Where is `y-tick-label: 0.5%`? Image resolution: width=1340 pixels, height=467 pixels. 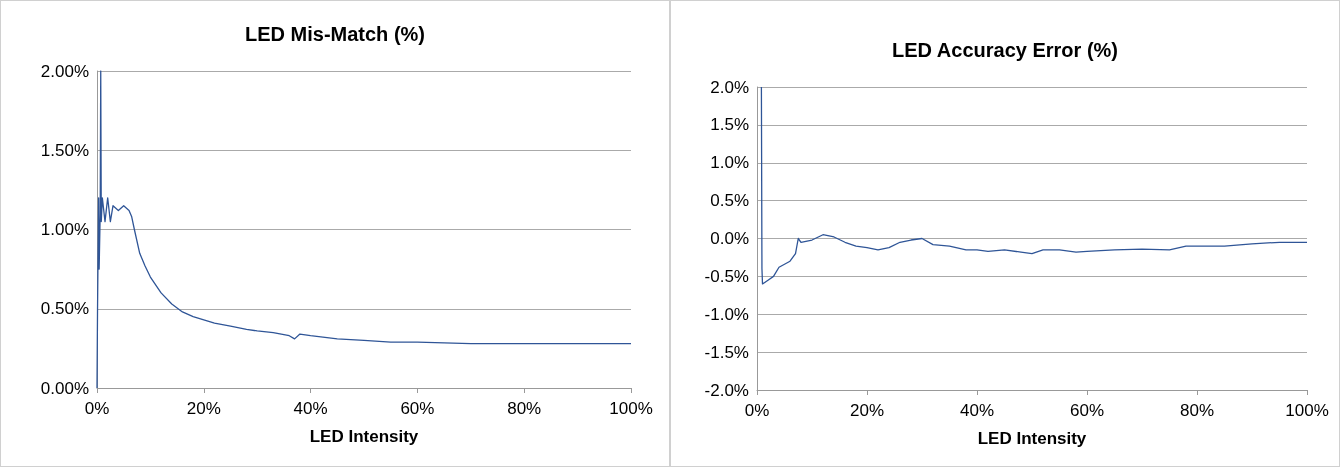
y-tick-label: 0.5% is located at coordinates (729, 201).